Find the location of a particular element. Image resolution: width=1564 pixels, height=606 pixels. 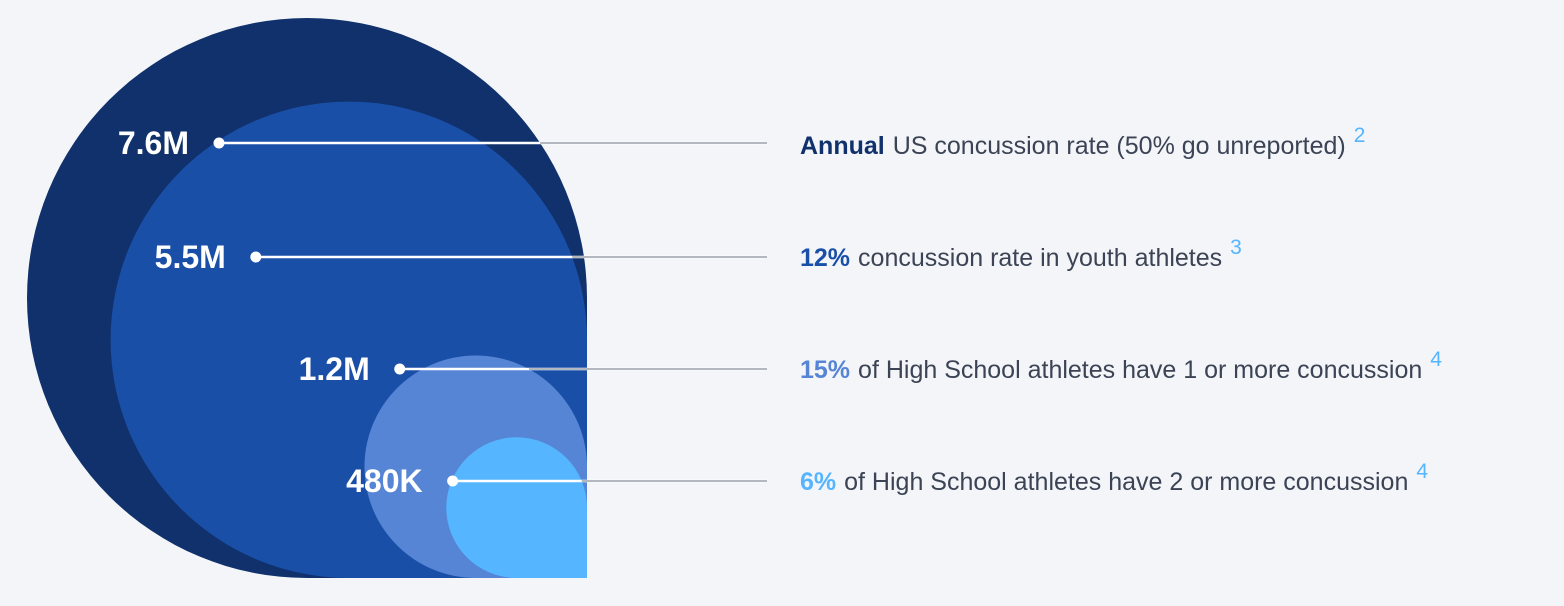

value-label: 480K is located at coordinates (384, 481).